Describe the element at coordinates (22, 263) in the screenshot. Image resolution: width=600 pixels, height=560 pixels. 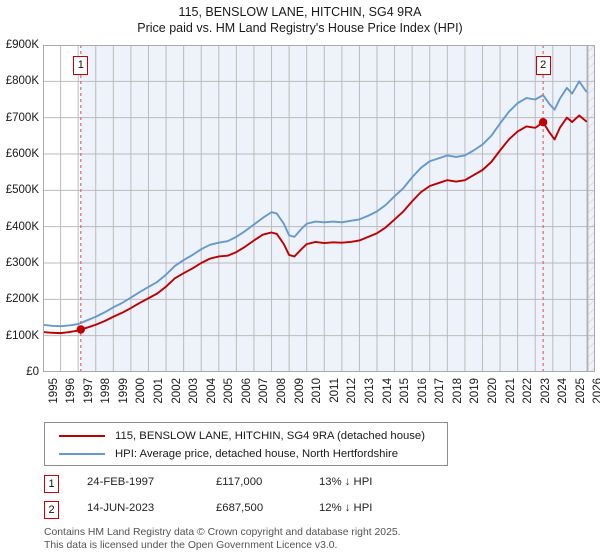
I see `y-axis-tick-label: £300K` at that location.